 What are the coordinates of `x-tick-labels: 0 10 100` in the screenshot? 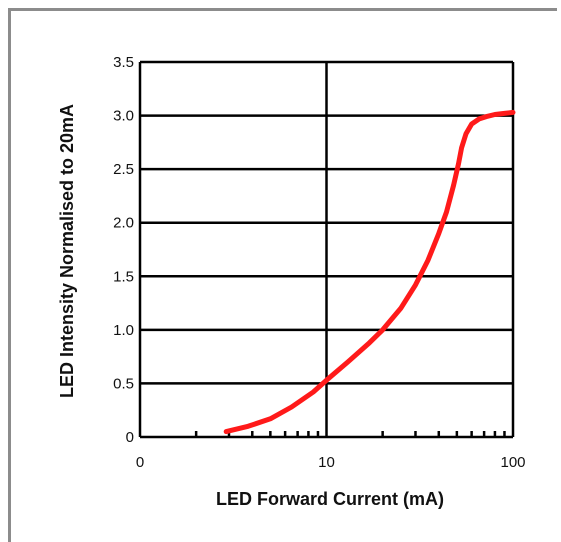 It's located at (331, 462).